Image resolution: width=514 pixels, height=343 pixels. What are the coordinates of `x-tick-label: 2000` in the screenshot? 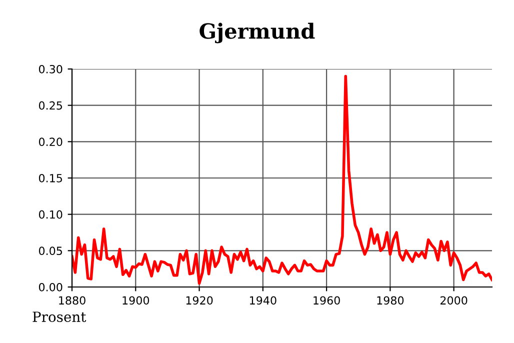 It's located at (454, 300).